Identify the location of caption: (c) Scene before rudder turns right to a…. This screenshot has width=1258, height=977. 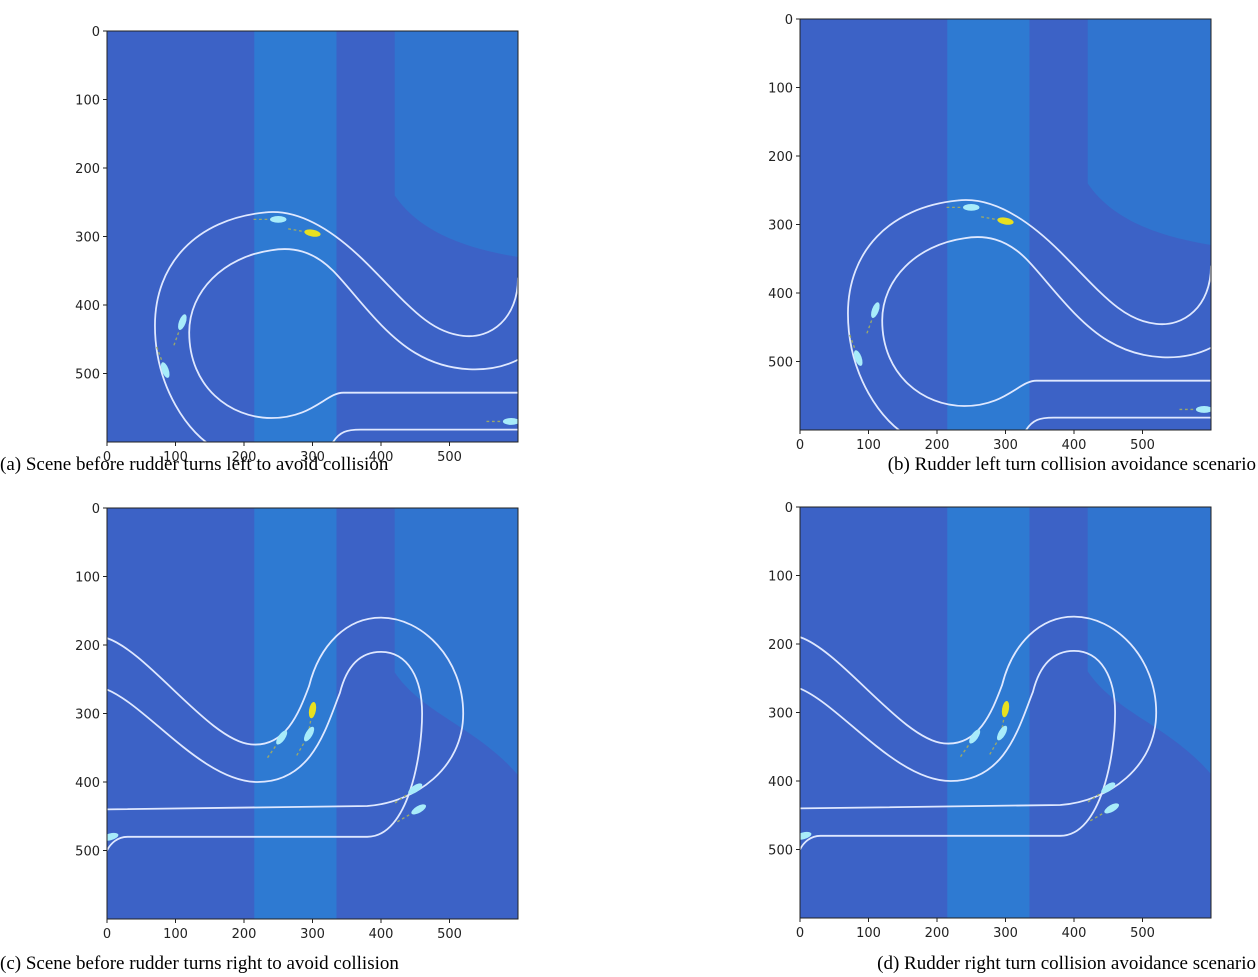
(199, 963).